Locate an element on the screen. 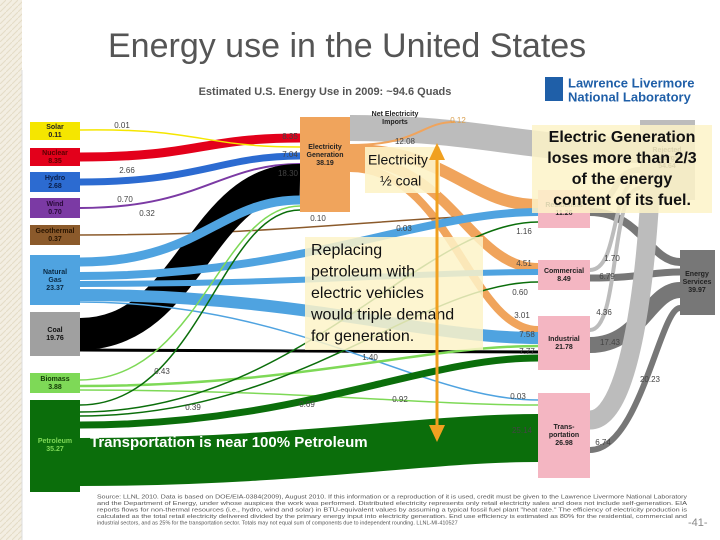 Image resolution: width=720 pixels, height=540 pixels. flow-label: 7.58 is located at coordinates (527, 334).